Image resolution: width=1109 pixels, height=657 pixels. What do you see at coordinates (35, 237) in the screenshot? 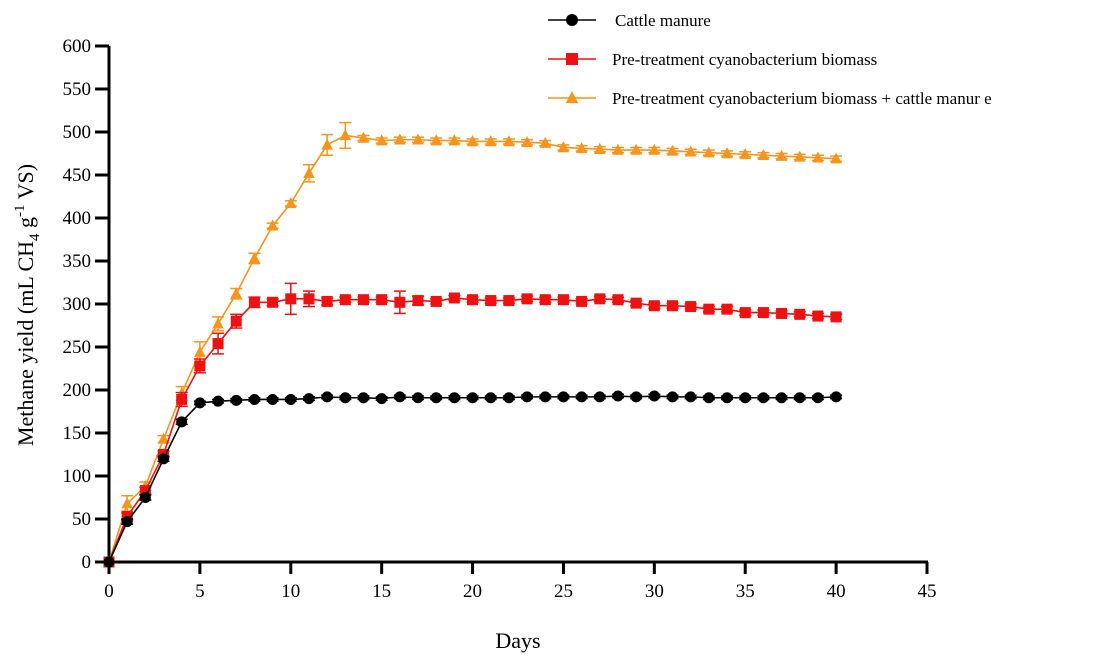
I see `y-axis-title-subscript: 4` at bounding box center [35, 237].